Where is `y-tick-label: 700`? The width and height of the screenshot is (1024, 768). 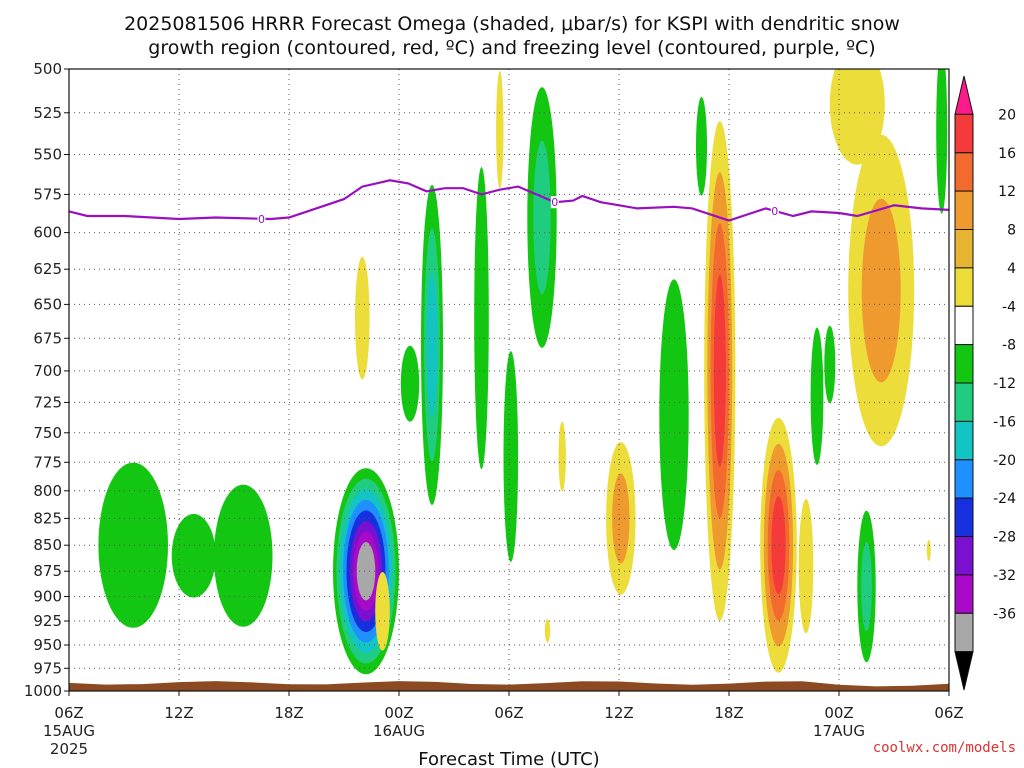 y-tick-label: 700 is located at coordinates (47, 371).